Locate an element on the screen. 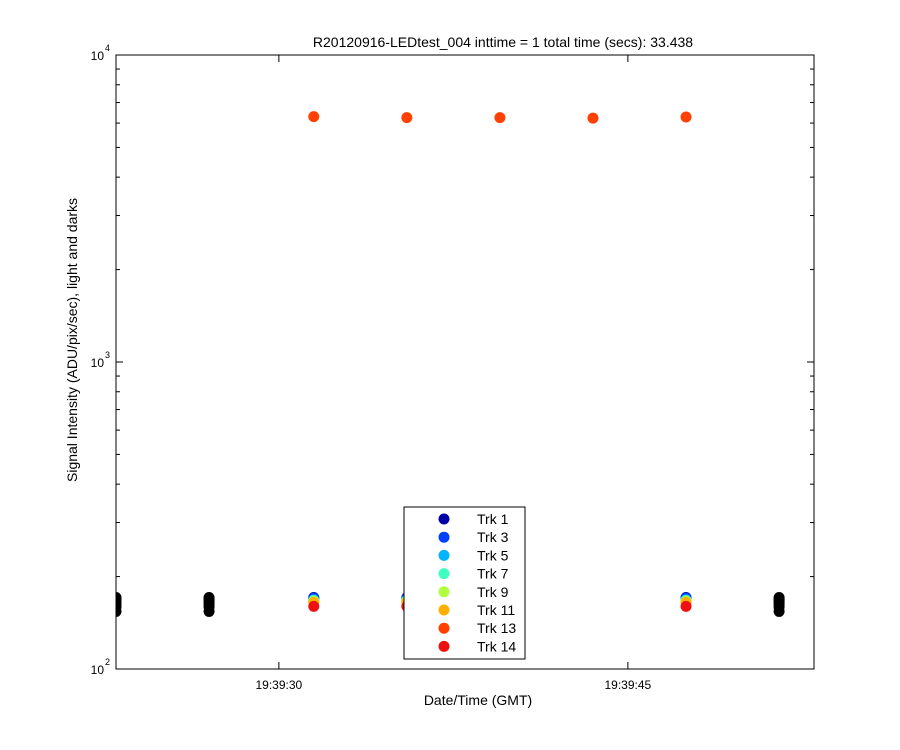 This screenshot has width=900, height=750. x-tick-label: 19:39:30 is located at coordinates (279, 685).